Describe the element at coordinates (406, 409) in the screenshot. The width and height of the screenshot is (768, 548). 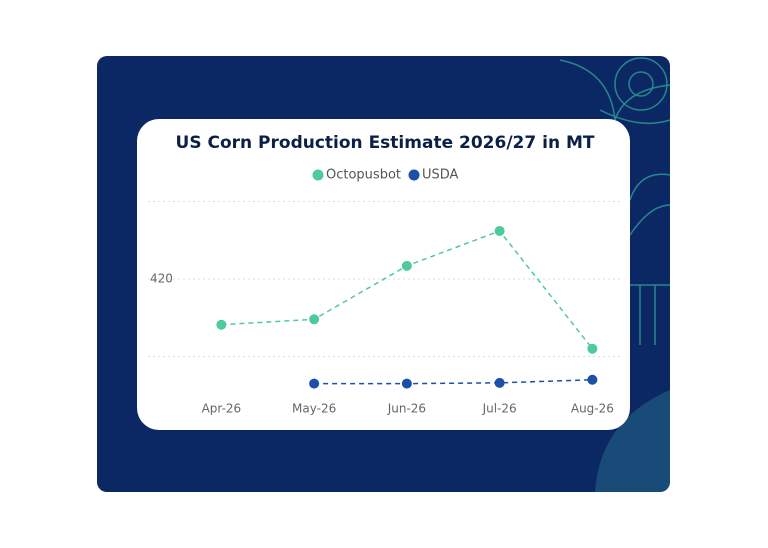
I see `x-tick-label: Jun-26` at that location.